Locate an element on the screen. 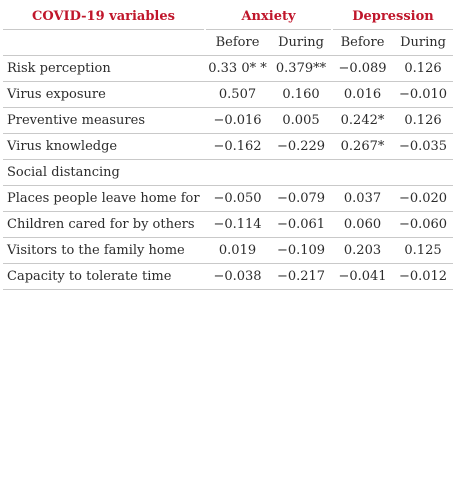  table-row: Virus exposure 0.507 0.160 0.016 −0.010 is located at coordinates (228, 94).